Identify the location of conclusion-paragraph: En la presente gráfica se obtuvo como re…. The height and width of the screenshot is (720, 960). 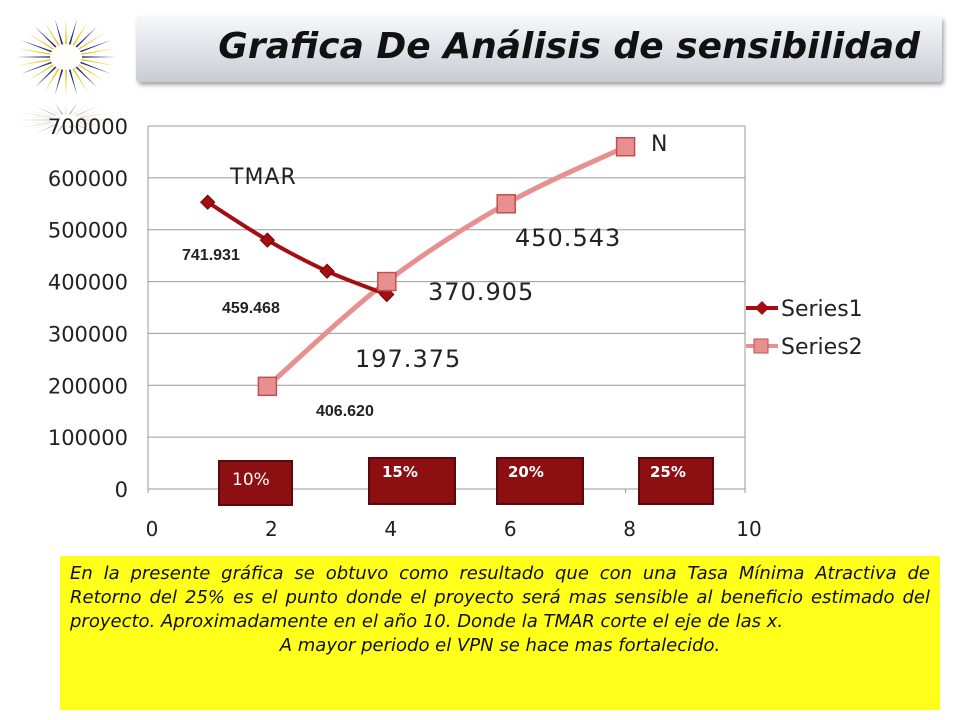
(500, 597).